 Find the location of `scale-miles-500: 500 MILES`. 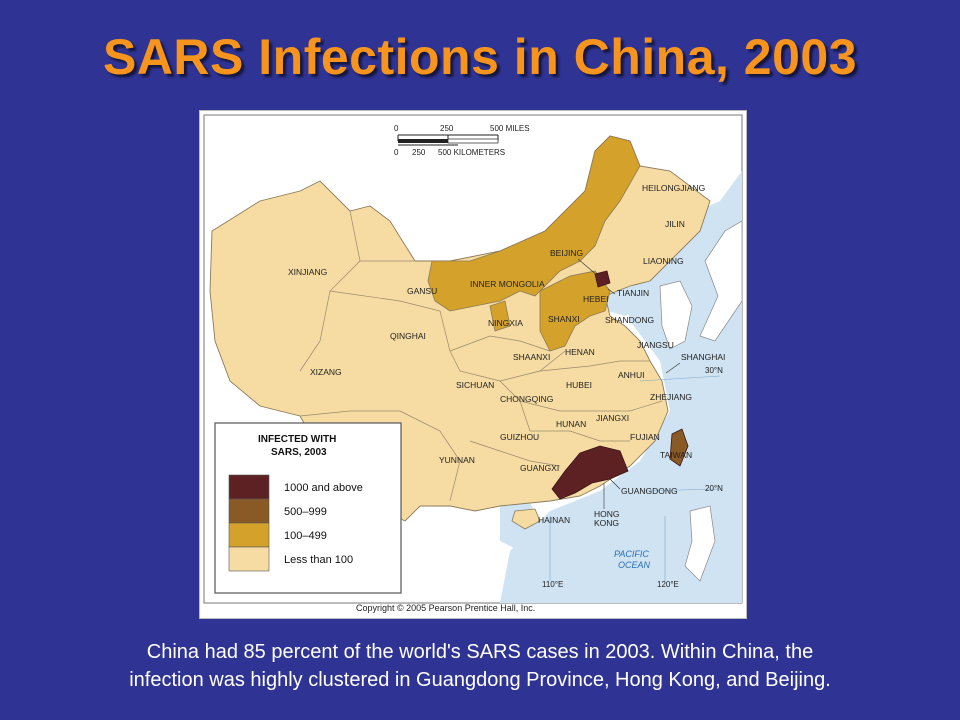

scale-miles-500: 500 MILES is located at coordinates (510, 128).